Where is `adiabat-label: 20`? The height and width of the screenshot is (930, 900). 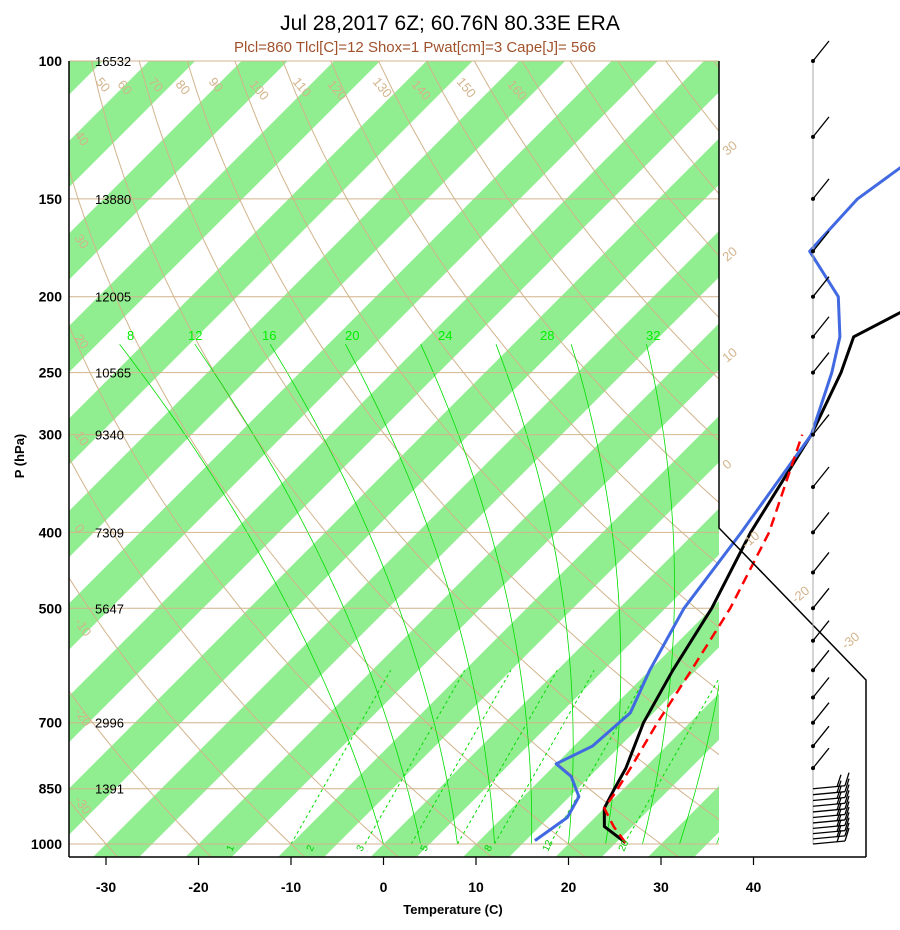 adiabat-label: 20 is located at coordinates (82, 341).